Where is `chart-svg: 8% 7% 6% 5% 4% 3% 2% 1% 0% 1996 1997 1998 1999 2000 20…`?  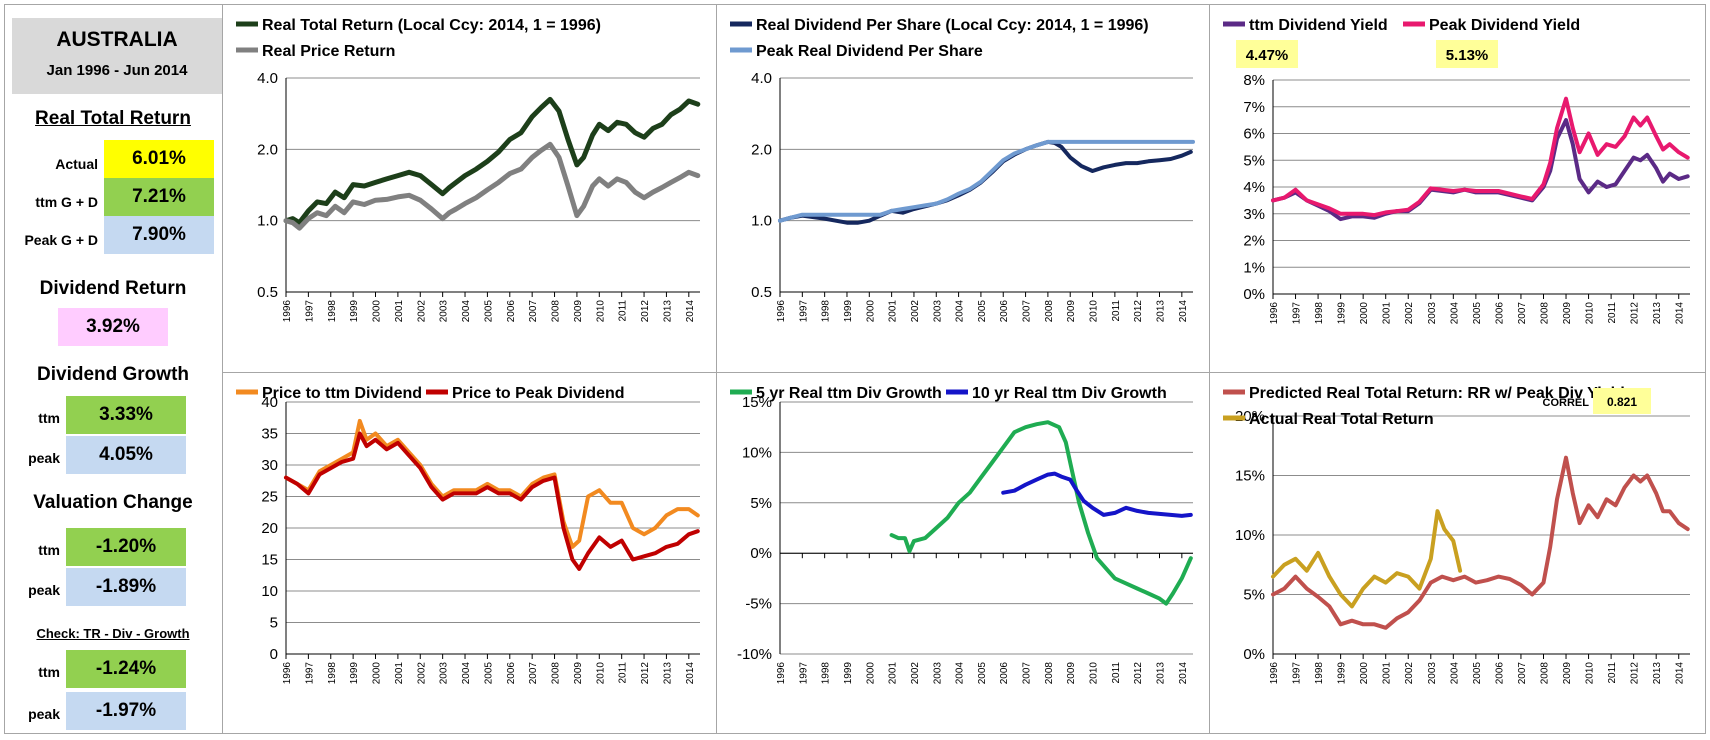
chart-svg: 8% 7% 6% 5% 4% 3% 2% 1% 0% 1996 1997 1998 1999 2000 20… is located at coordinates (1456, 171).